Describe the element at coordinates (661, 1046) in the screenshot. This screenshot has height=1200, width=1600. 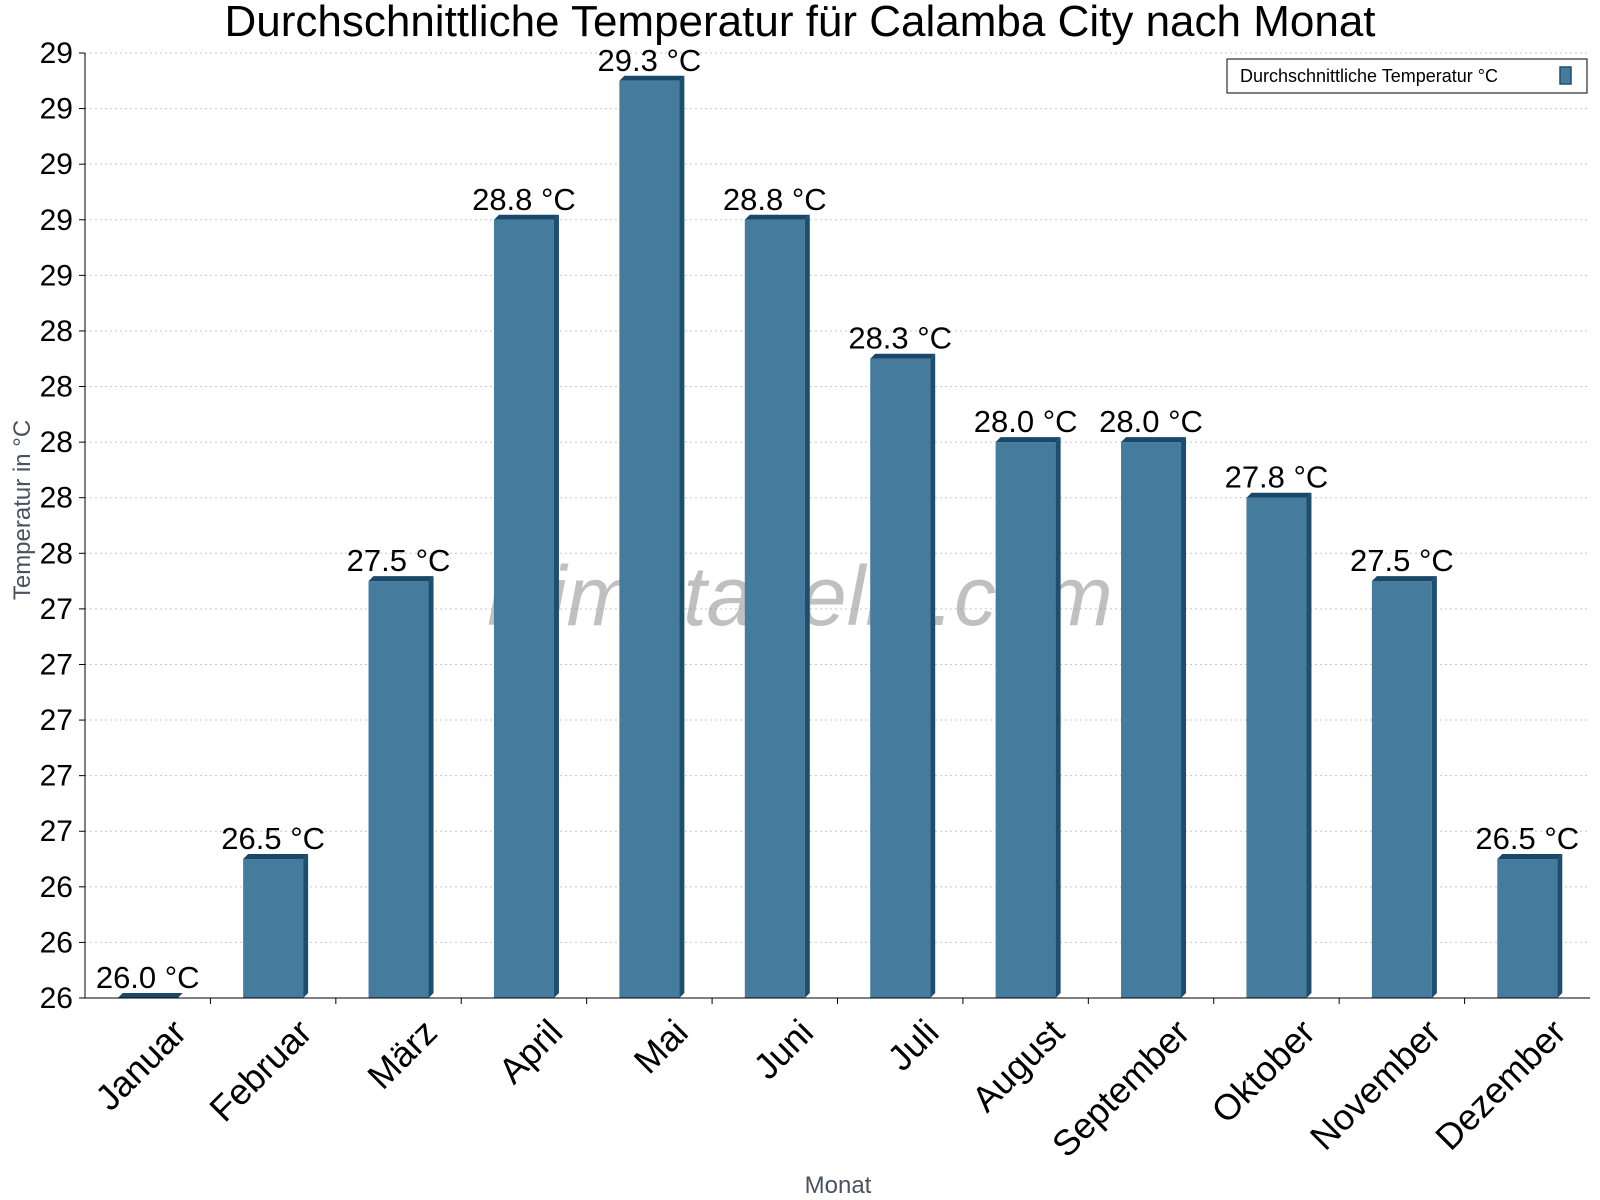
I see `x-tick-label: Mai` at that location.